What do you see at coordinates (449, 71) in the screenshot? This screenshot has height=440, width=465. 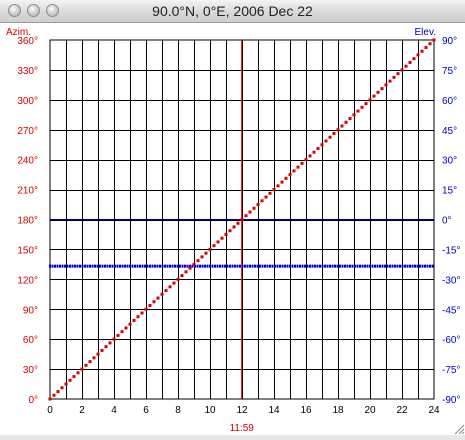 I see `y-right-tick-label: 75°` at bounding box center [449, 71].